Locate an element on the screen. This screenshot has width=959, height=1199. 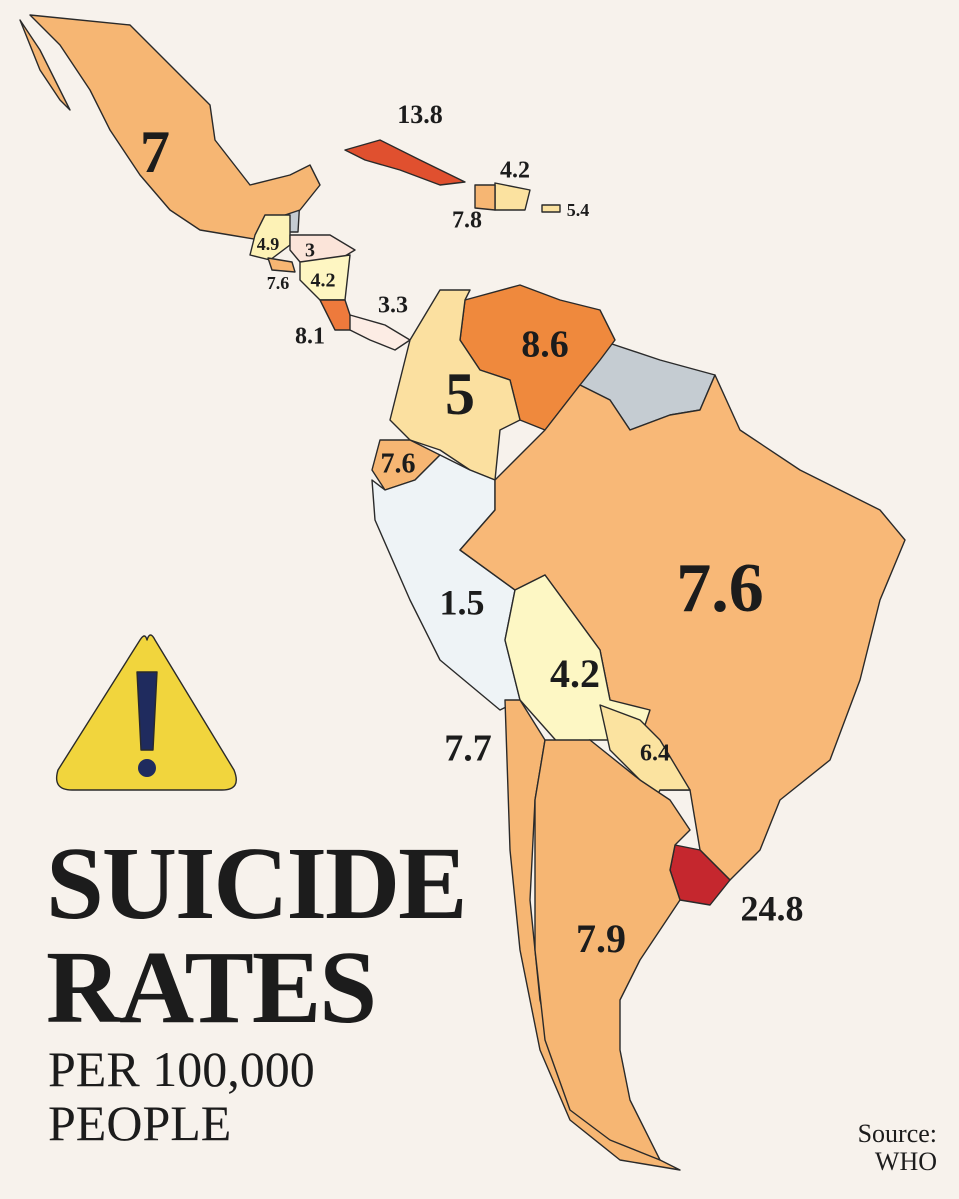
value-label: 5.4 is located at coordinates (578, 210).